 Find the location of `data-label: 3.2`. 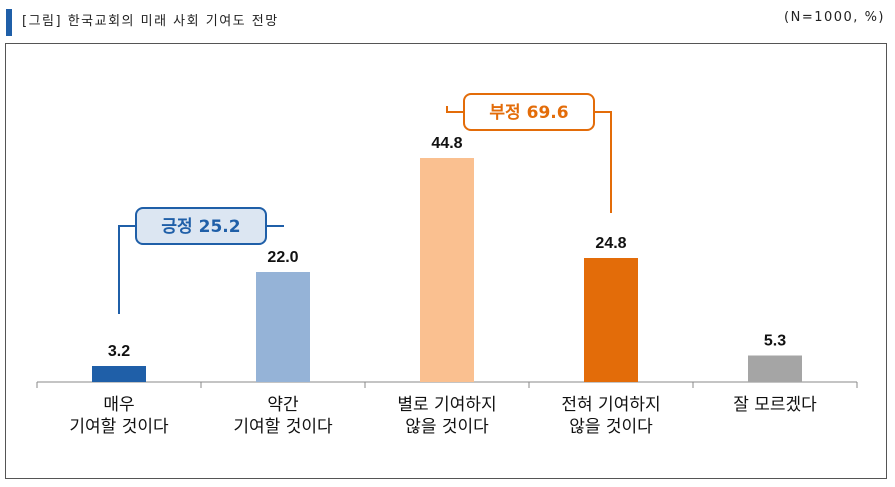

data-label: 3.2 is located at coordinates (119, 351).